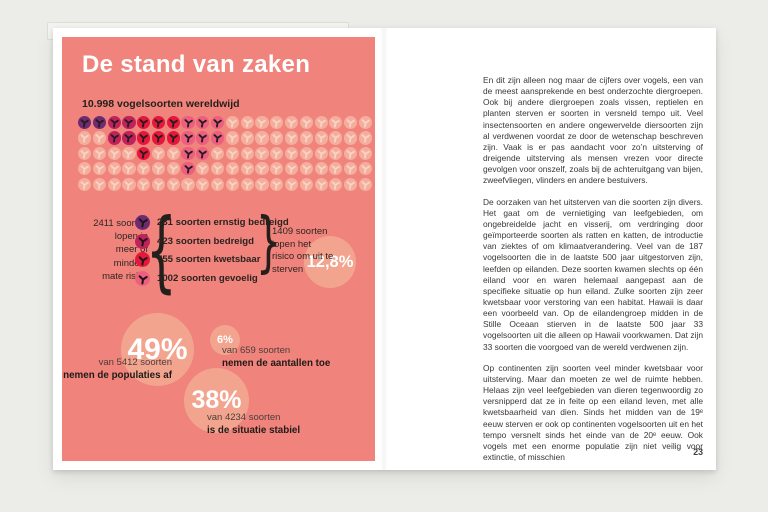 This screenshot has height=512, width=768. What do you see at coordinates (117, 375) in the screenshot?
I see `declining-caption-line2: nemen de populaties af` at bounding box center [117, 375].